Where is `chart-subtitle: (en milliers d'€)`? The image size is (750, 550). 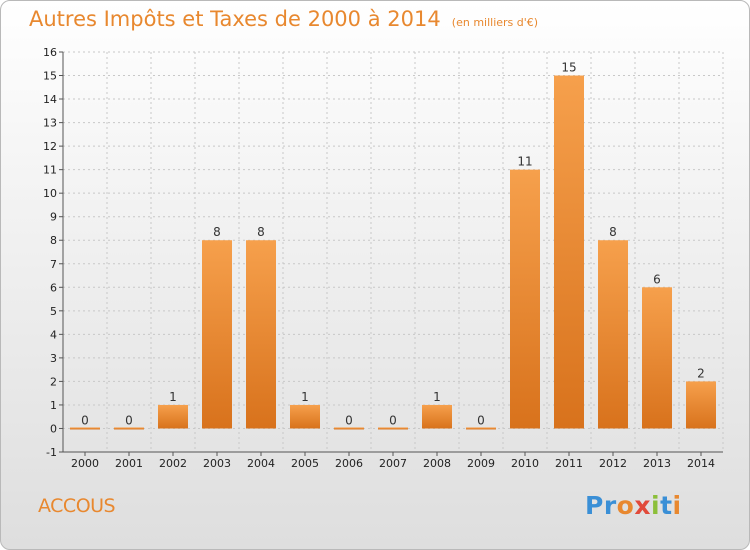 chart-subtitle: (en milliers d'€) is located at coordinates (495, 22).